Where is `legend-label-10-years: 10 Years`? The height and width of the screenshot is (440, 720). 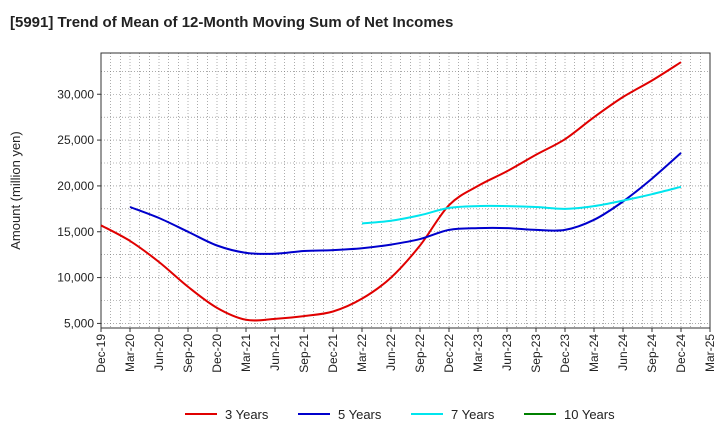 legend-label-10-years: 10 Years is located at coordinates (589, 414).